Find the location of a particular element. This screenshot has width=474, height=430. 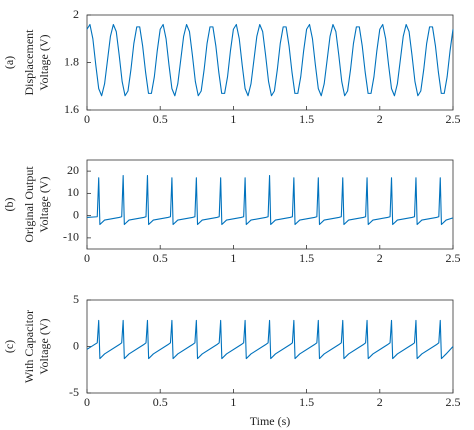

y-tick-label: -10 is located at coordinates (71, 237).